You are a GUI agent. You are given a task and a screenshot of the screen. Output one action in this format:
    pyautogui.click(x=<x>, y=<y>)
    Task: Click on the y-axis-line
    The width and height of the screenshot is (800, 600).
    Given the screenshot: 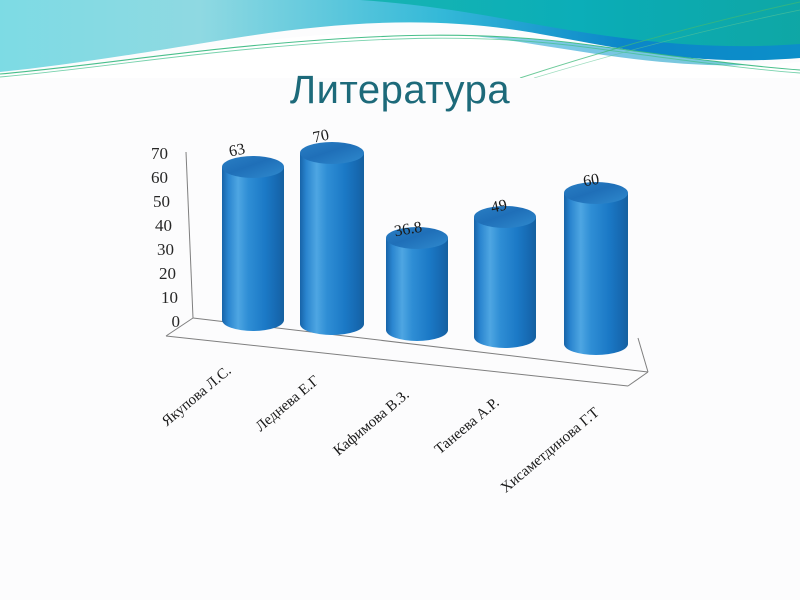 What is the action you would take?
    pyautogui.click(x=189, y=235)
    